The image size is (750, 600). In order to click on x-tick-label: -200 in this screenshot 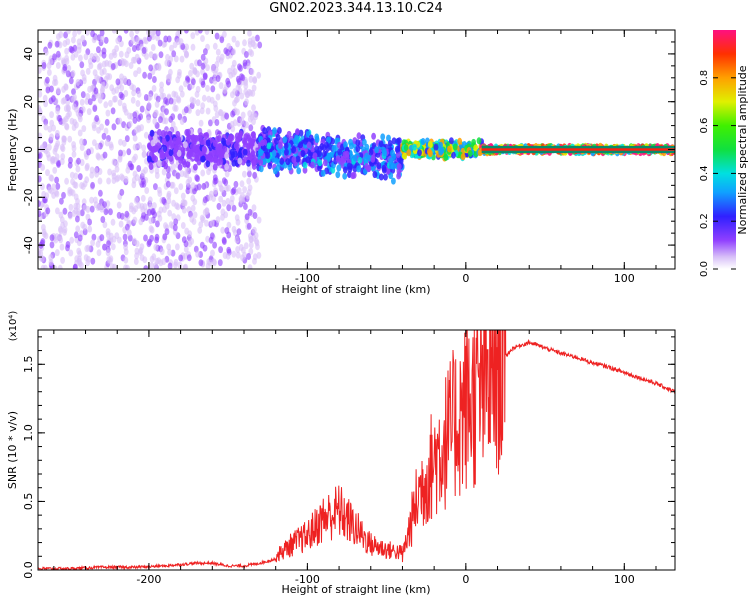, I will do `click(148, 278)`.